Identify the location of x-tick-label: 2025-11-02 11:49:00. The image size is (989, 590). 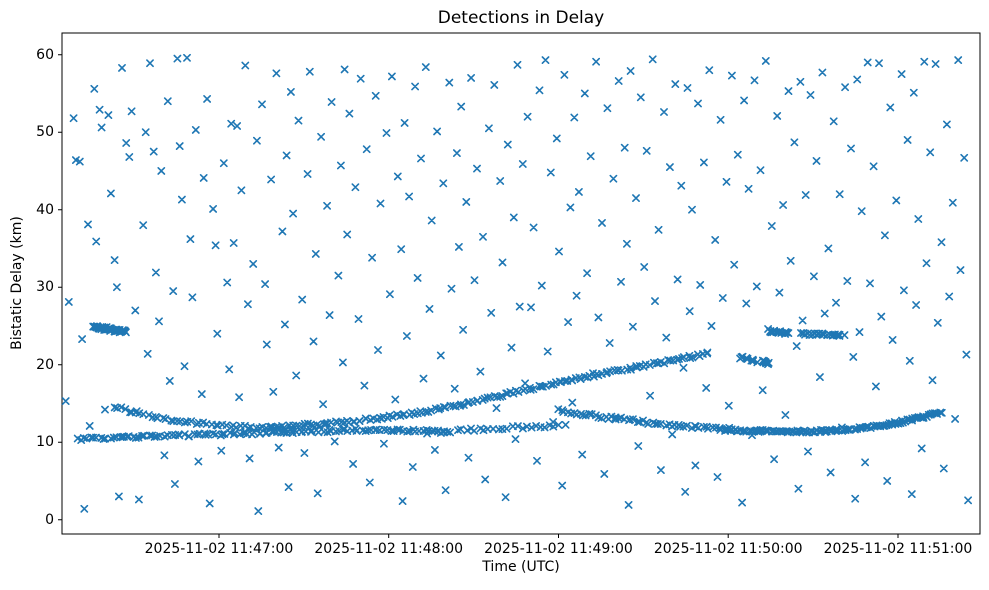
(558, 549).